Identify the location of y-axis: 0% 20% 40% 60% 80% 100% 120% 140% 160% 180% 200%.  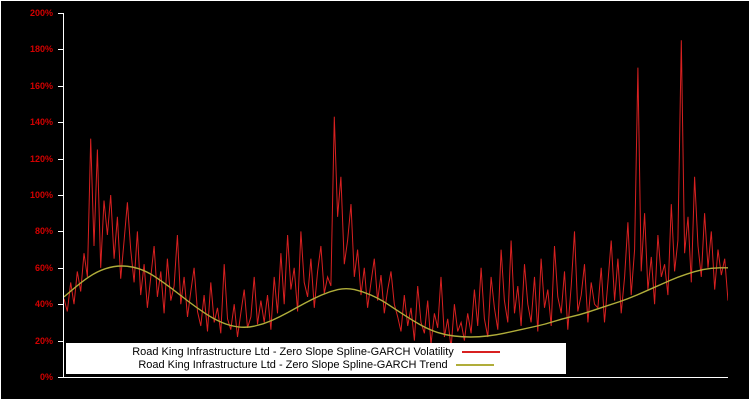
(32, 200).